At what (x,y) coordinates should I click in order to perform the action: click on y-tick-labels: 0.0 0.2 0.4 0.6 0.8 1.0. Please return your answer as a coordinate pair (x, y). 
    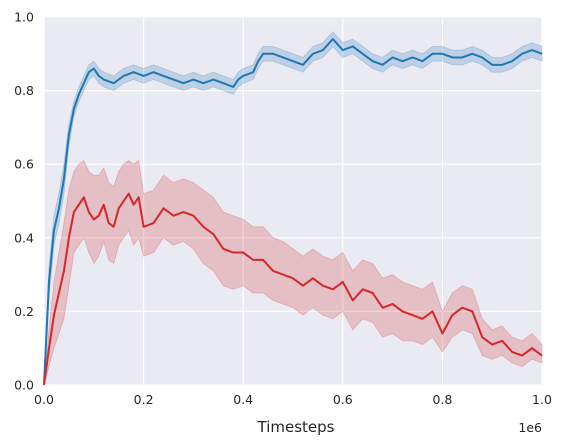
    Looking at the image, I should click on (24, 201).